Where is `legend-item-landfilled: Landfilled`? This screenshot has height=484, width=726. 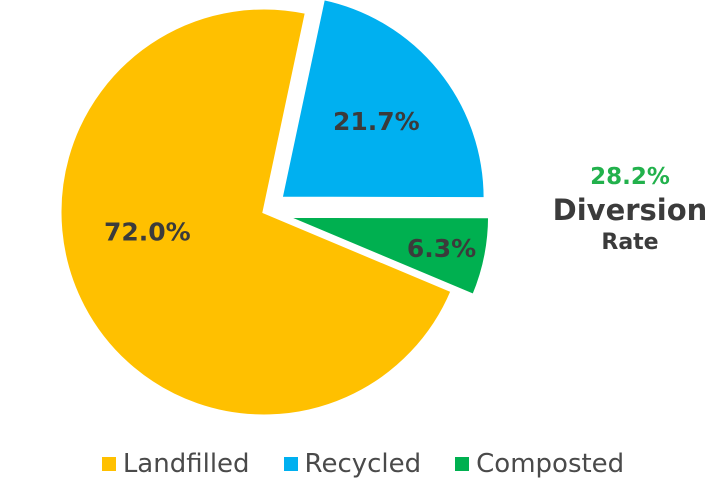 legend-item-landfilled: Landfilled is located at coordinates (175, 464).